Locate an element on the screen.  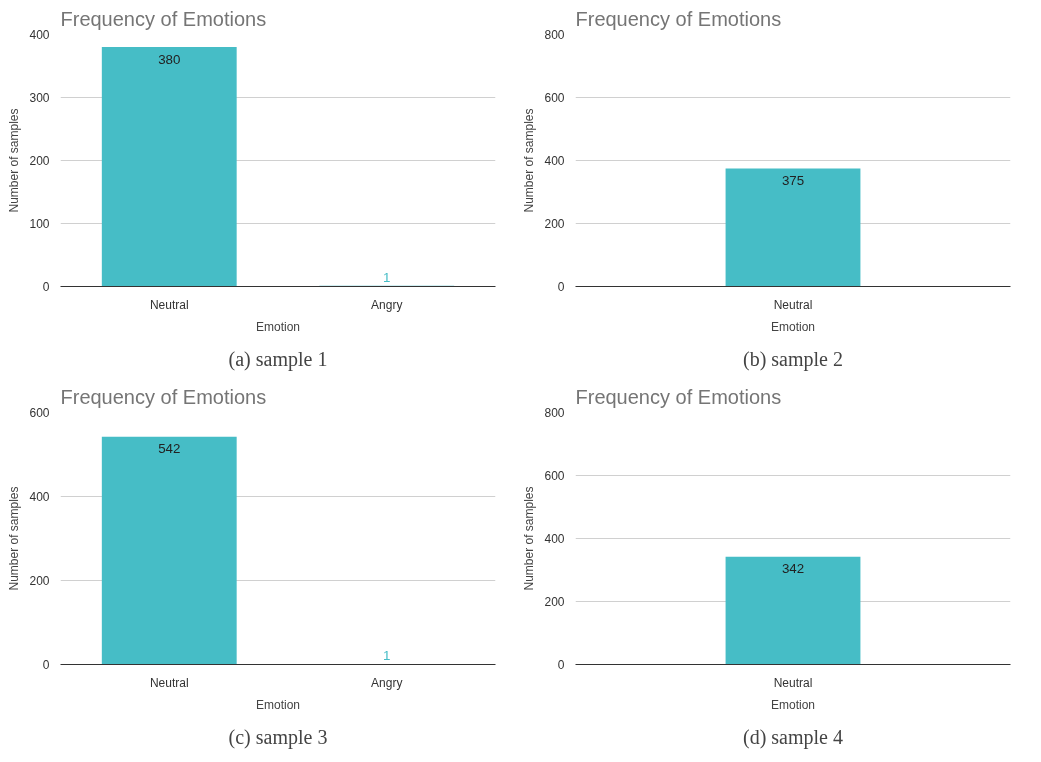
text: (b) sample 2 is located at coordinates (793, 359).